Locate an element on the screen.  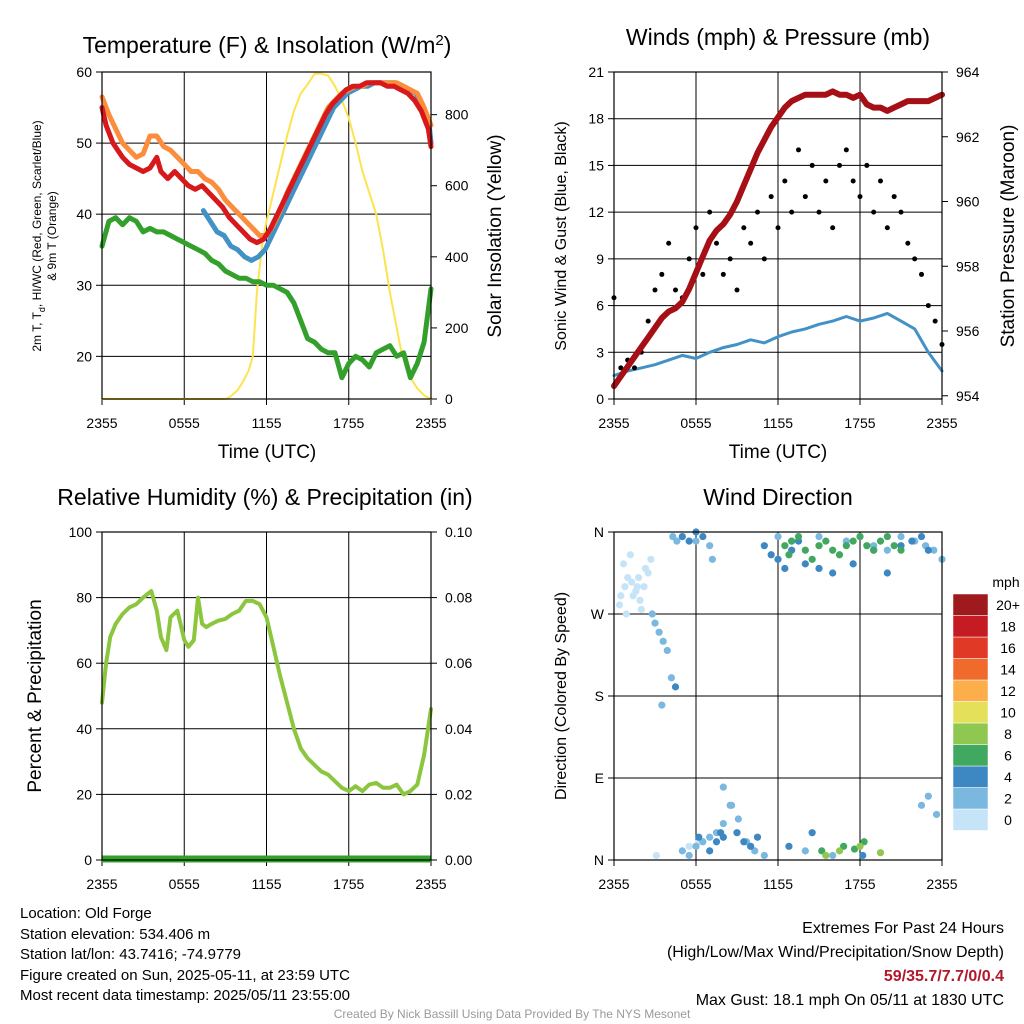
max-gust: Max Gust: 18.1 mph On 05/11 at 1830 UTC is located at coordinates (849, 1000).